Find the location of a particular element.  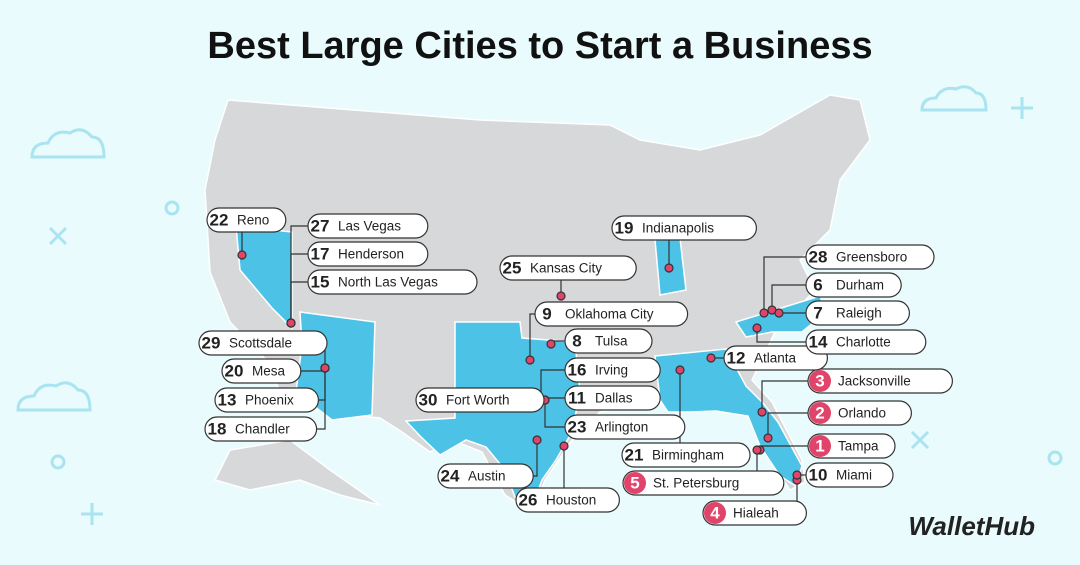

city-rank: 26 is located at coordinates (528, 499).